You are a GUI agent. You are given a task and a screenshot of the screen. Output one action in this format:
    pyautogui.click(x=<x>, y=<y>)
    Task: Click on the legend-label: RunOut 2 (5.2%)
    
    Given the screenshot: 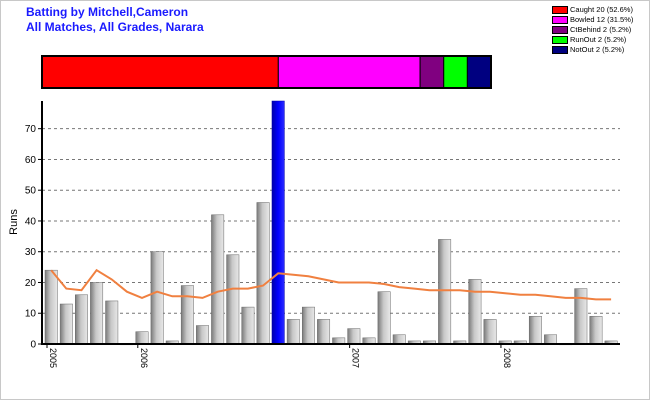 What is the action you would take?
    pyautogui.click(x=598, y=39)
    